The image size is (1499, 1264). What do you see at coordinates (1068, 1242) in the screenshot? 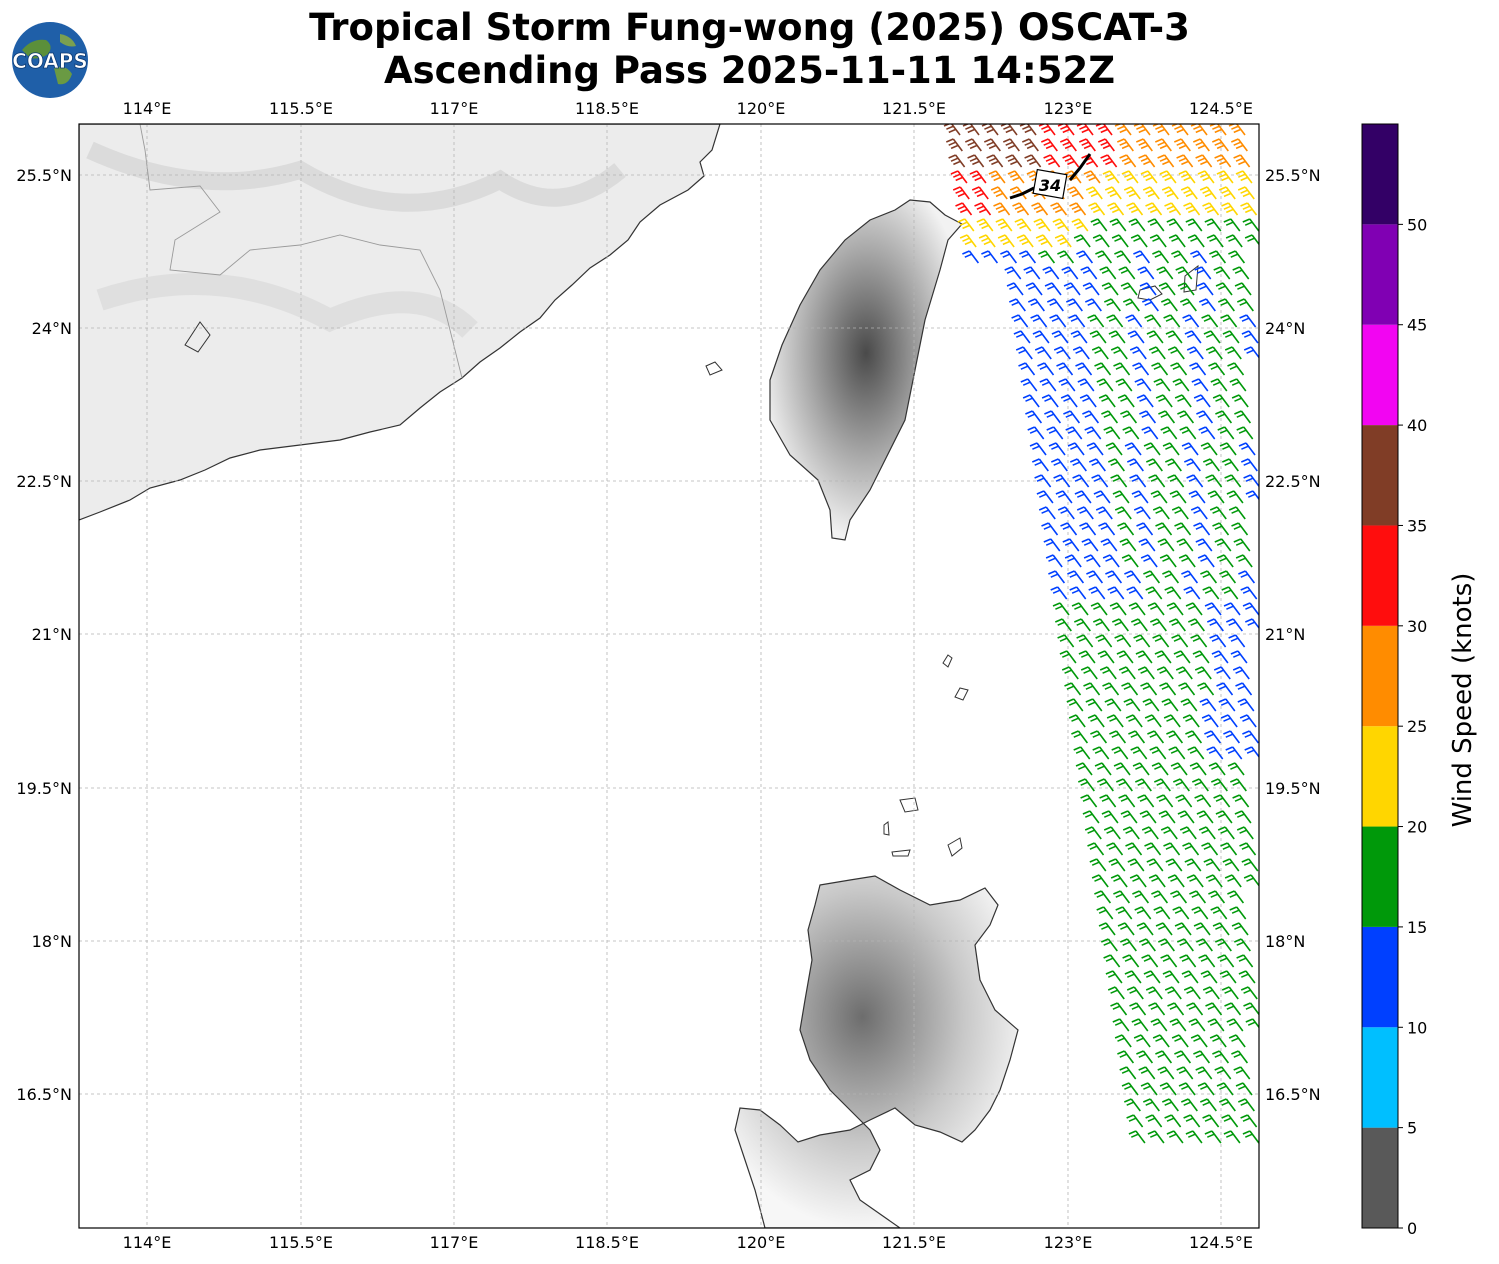
I see `lon-tick-bottom: 123°E` at bounding box center [1068, 1242].